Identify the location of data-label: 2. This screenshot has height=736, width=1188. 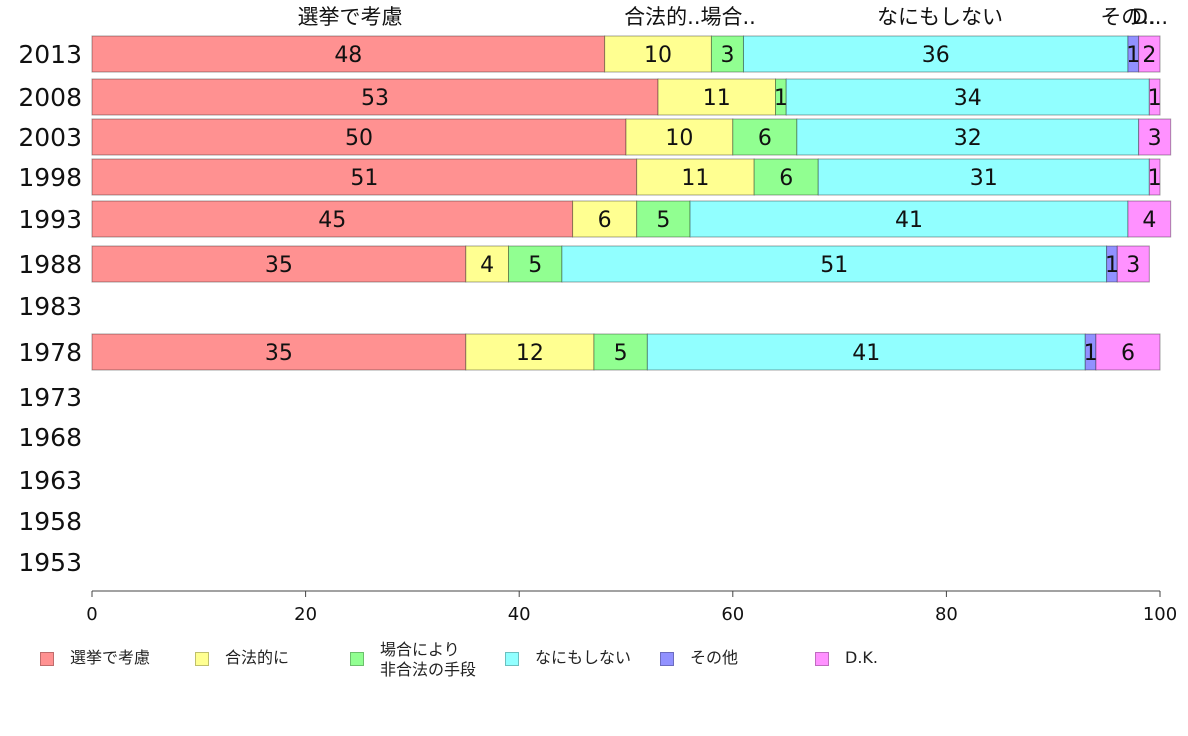
(1149, 55).